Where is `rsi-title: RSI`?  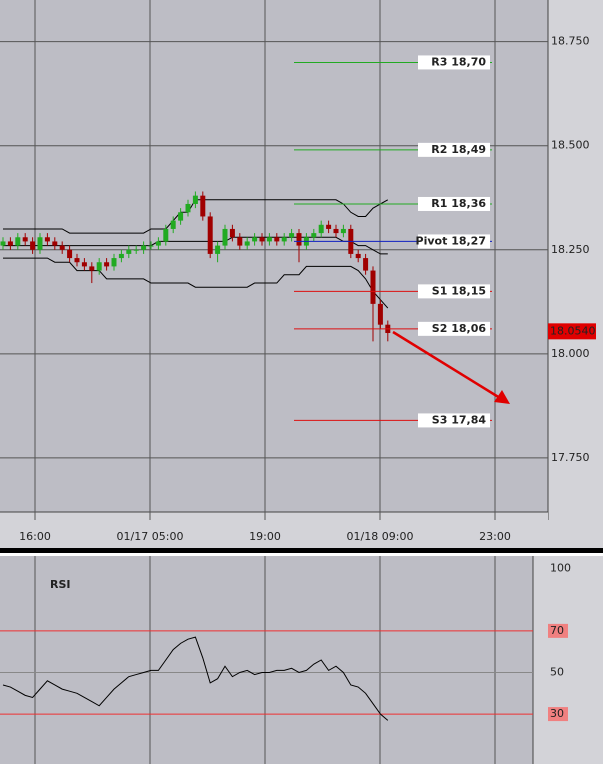
rsi-title: RSI is located at coordinates (60, 584).